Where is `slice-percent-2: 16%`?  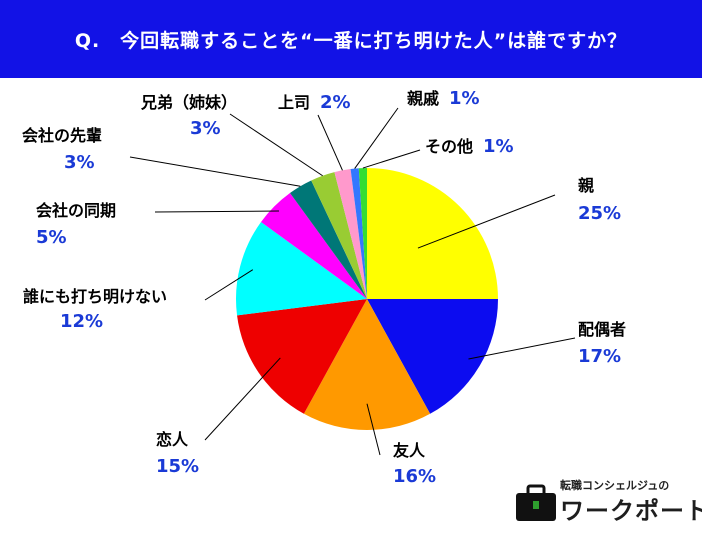
slice-percent-2: 16% is located at coordinates (414, 476).